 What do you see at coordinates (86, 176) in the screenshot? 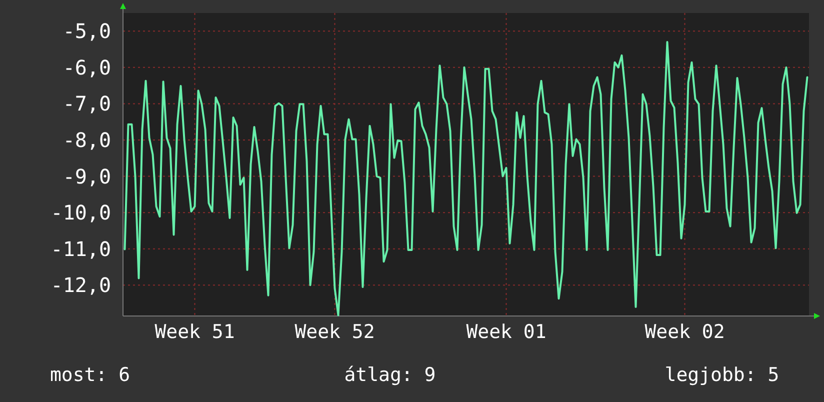
I see `y-tick-label: -9,0` at bounding box center [86, 176].